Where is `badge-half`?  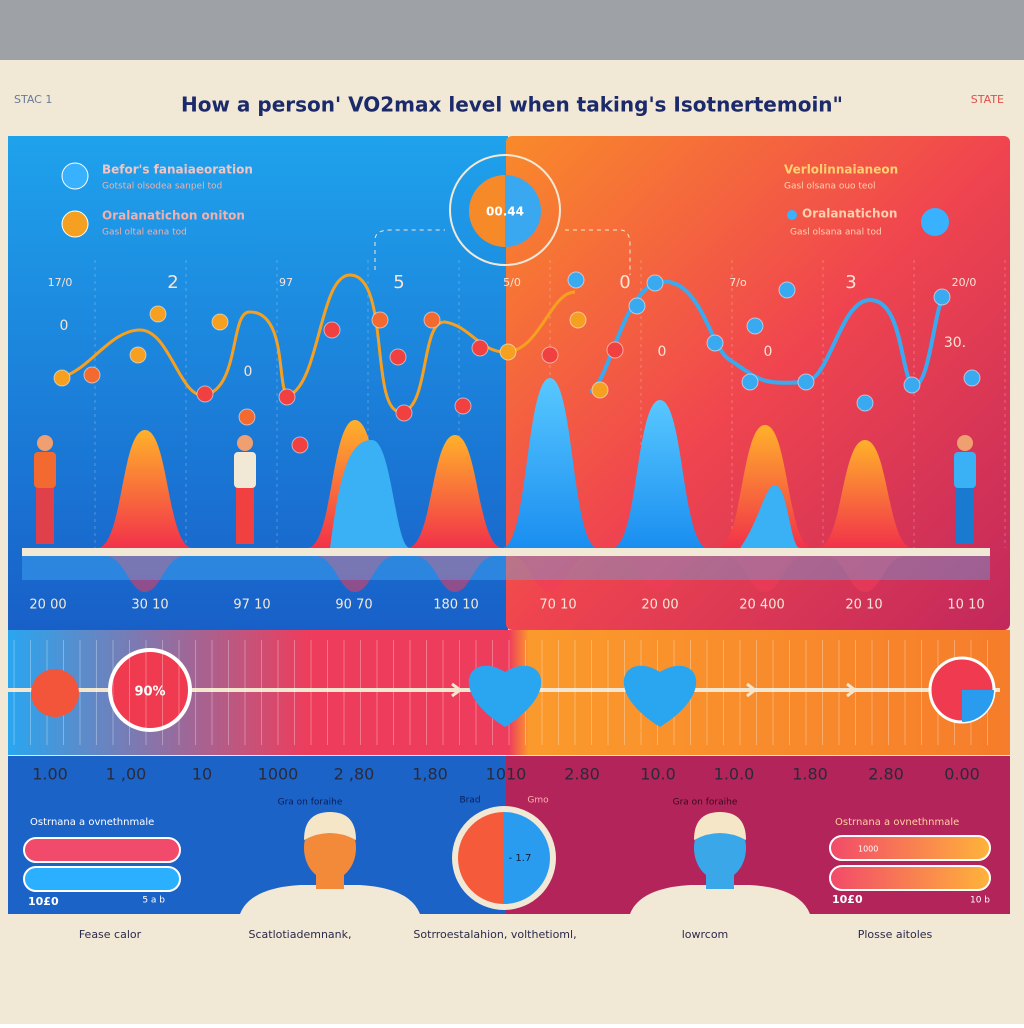
badge-half is located at coordinates (487, 211).